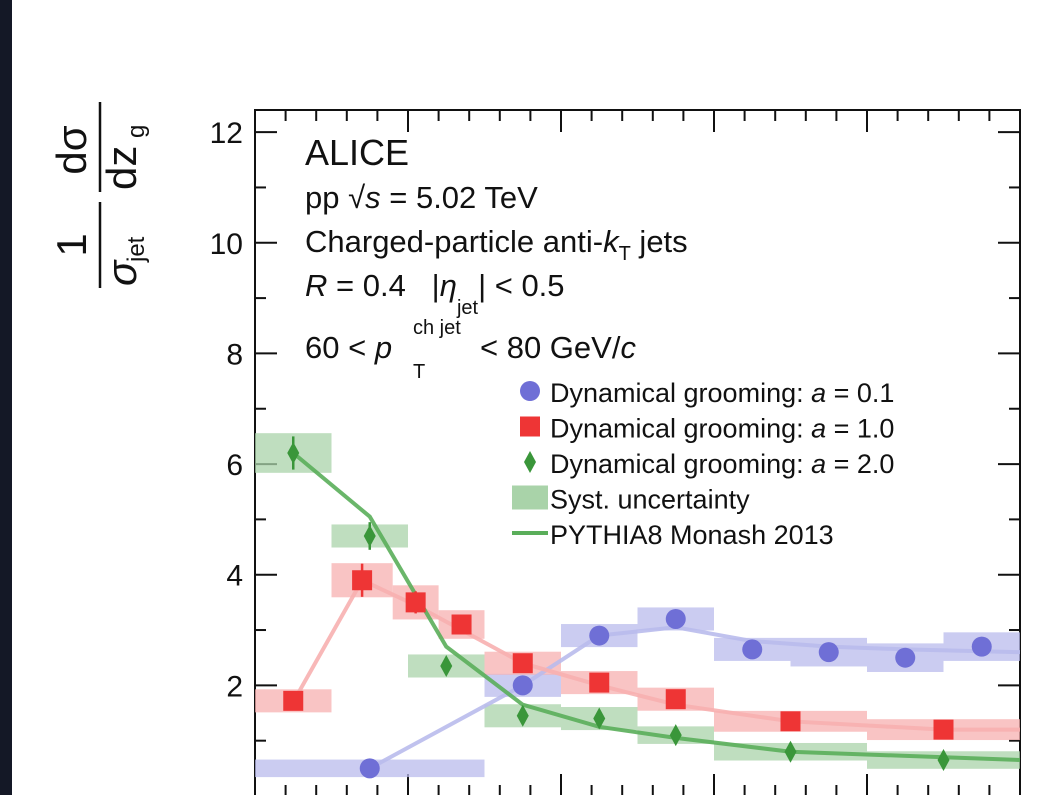 Image resolution: width=1055 pixels, height=795 pixels. I want to click on annotation: Charged-particle anti-kT jets, so click(496, 244).